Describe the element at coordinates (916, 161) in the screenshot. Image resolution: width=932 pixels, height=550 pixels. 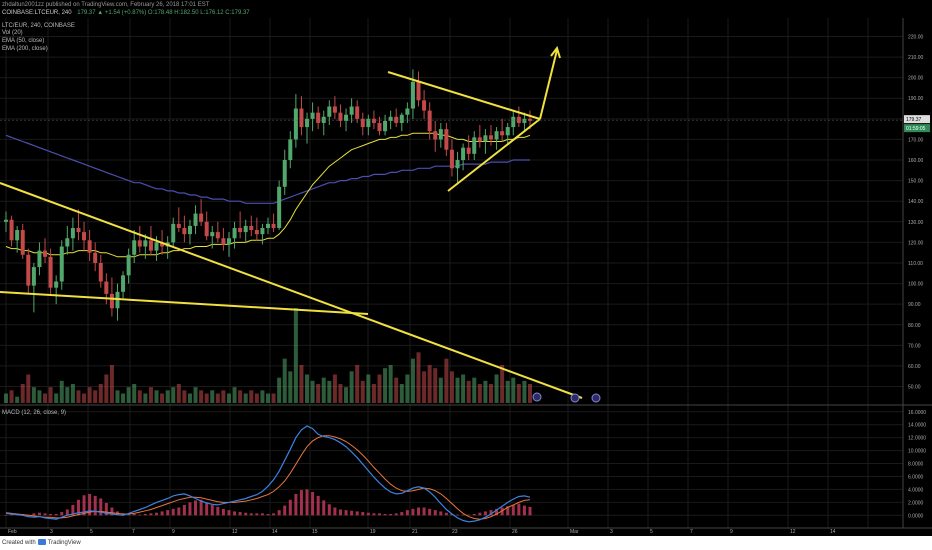
I see `price-tick-label: 160.00` at that location.